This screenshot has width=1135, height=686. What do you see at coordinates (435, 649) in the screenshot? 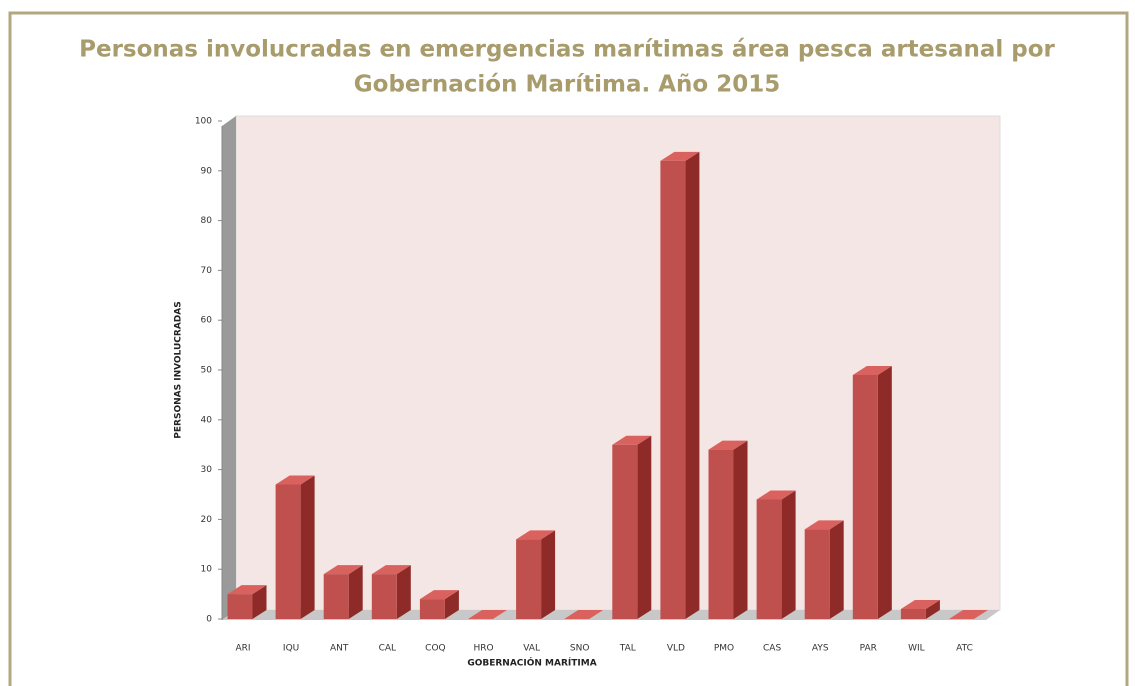
I see `x-tick-label: COQ` at bounding box center [435, 649].